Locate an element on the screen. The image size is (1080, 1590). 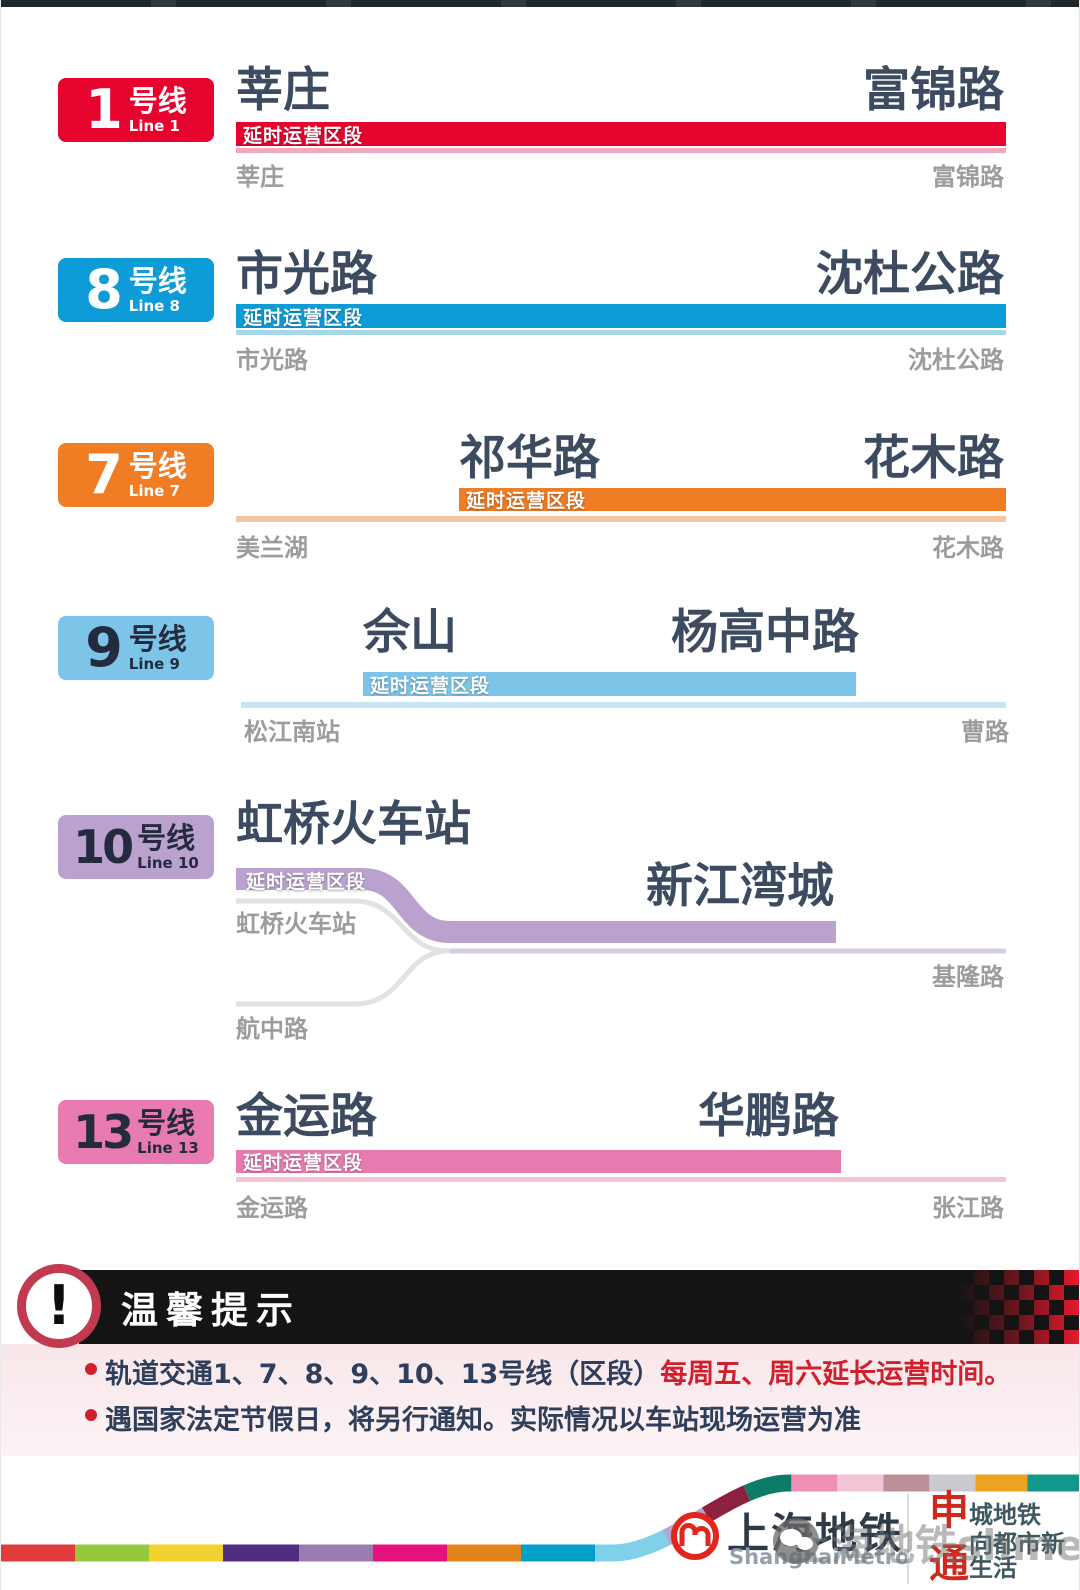
branch-start-station: 航中路 is located at coordinates (272, 1029).